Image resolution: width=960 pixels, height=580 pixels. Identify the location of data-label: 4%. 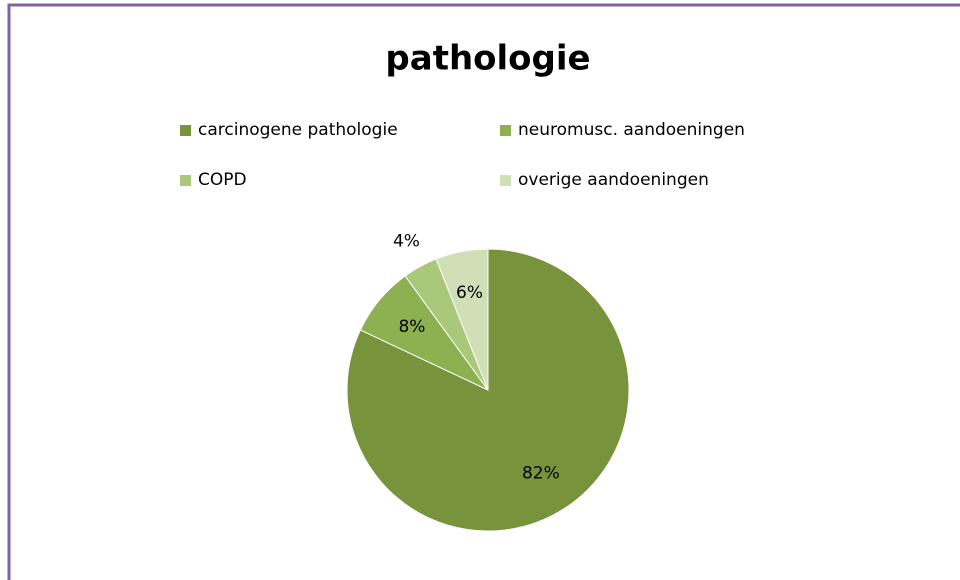
(406, 242).